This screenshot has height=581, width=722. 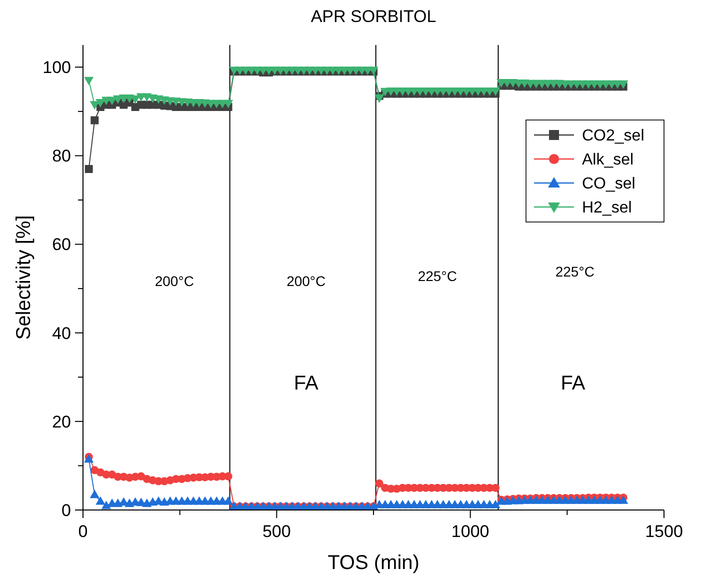 I want to click on x-tick-label: 1000, so click(x=470, y=531).